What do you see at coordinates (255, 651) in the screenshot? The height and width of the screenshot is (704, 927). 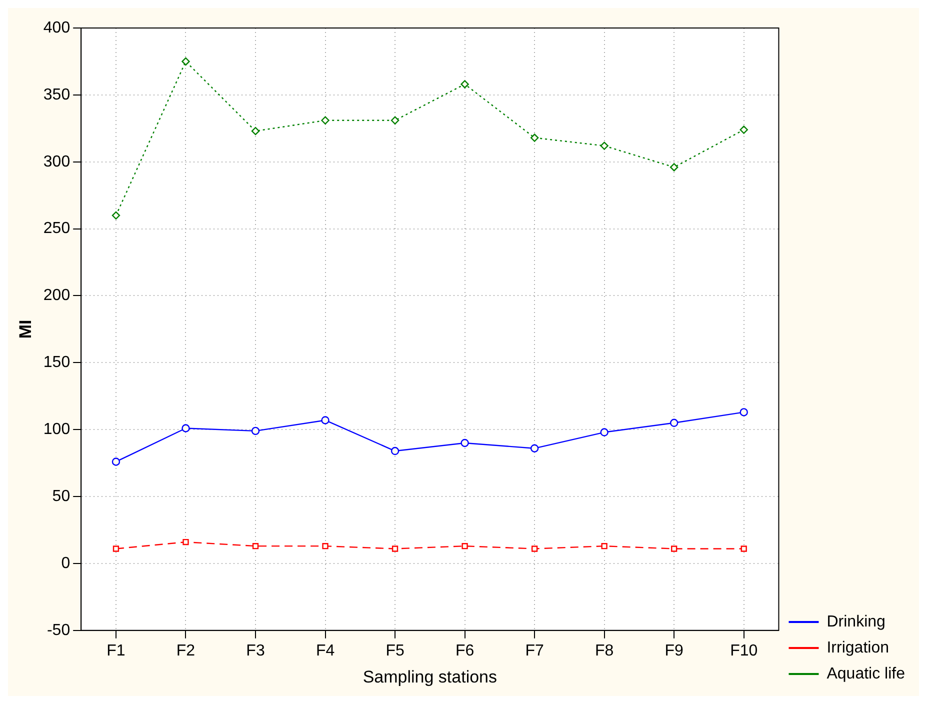 I see `x-tick-label: F3` at bounding box center [255, 651].